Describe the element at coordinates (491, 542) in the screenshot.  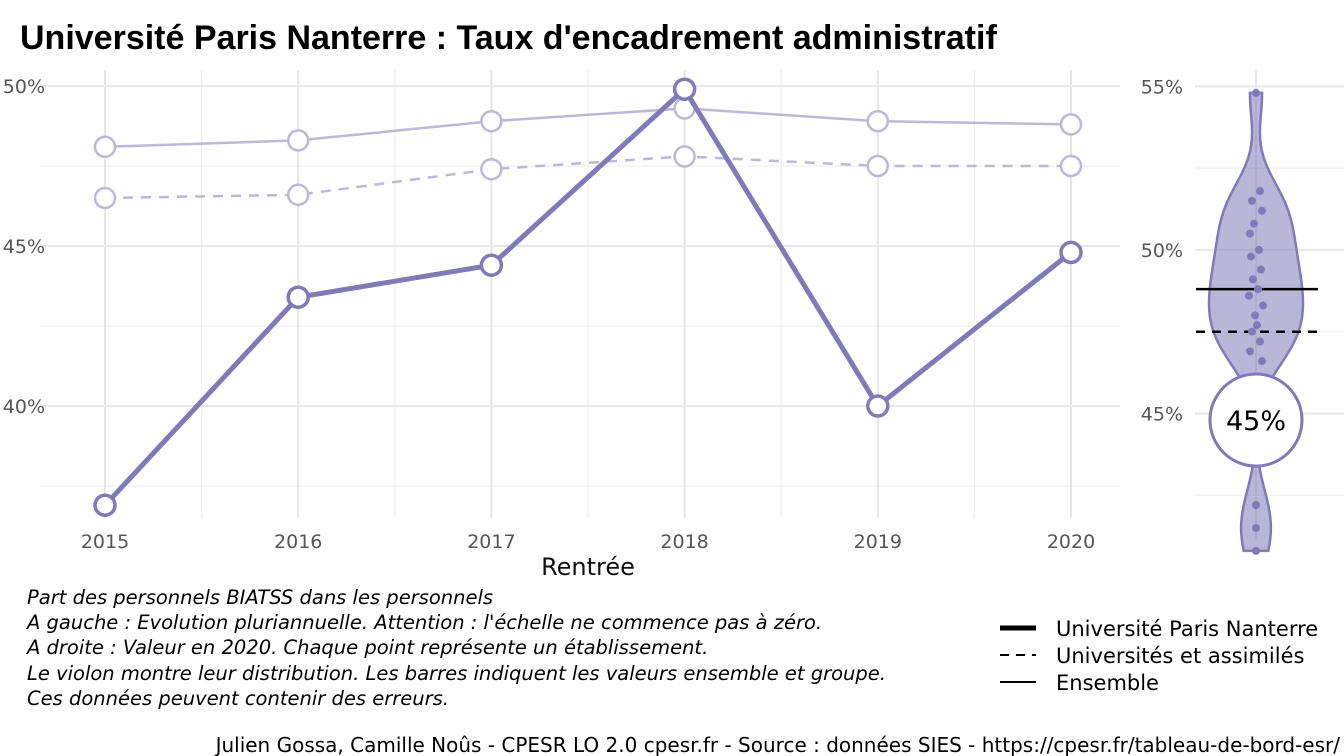
I see `x-tick-label: 2017` at that location.